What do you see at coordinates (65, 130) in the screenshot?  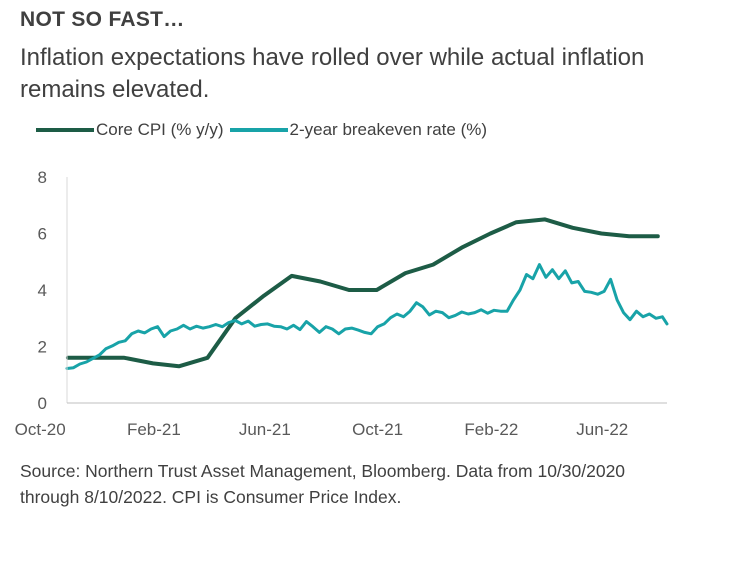 I see `legend-swatch-core-cpi` at bounding box center [65, 130].